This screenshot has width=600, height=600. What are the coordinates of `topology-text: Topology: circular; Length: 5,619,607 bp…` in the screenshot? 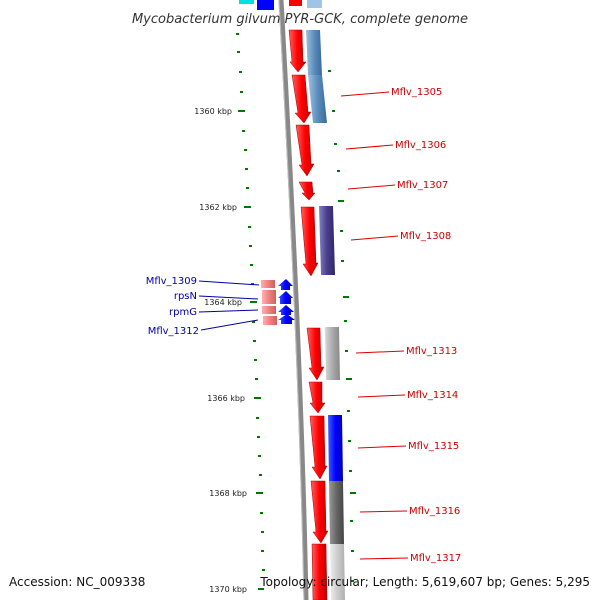 It's located at (424, 582).